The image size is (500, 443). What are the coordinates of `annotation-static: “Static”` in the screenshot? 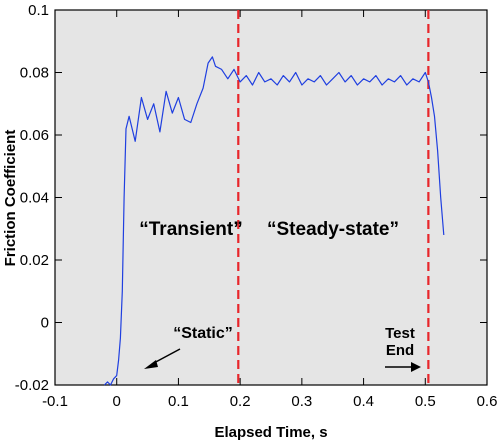 It's located at (203, 333).